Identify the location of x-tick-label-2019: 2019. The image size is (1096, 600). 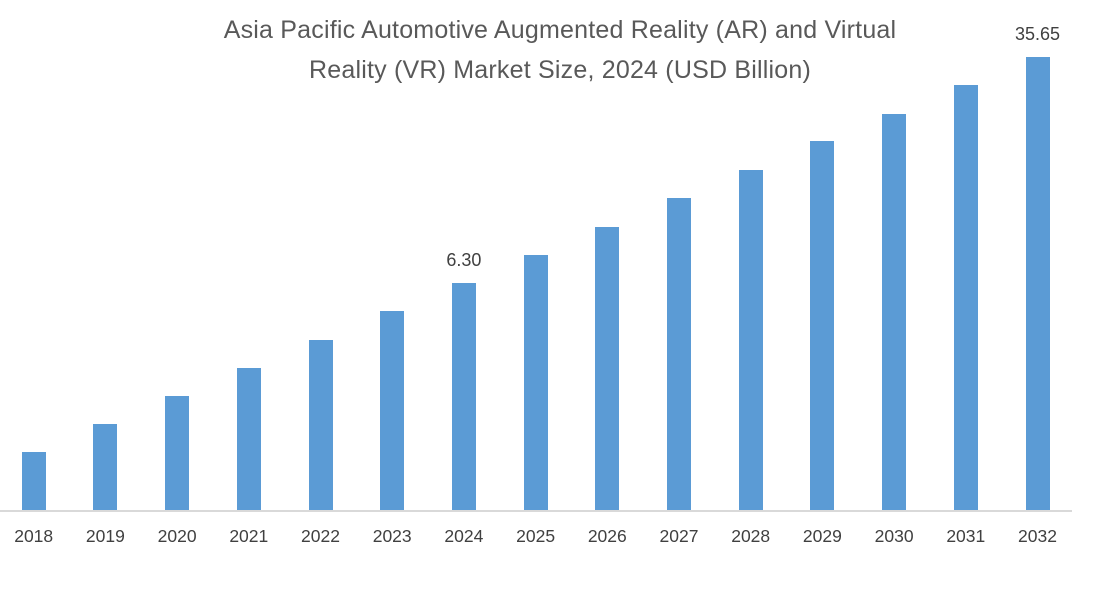
(105, 536).